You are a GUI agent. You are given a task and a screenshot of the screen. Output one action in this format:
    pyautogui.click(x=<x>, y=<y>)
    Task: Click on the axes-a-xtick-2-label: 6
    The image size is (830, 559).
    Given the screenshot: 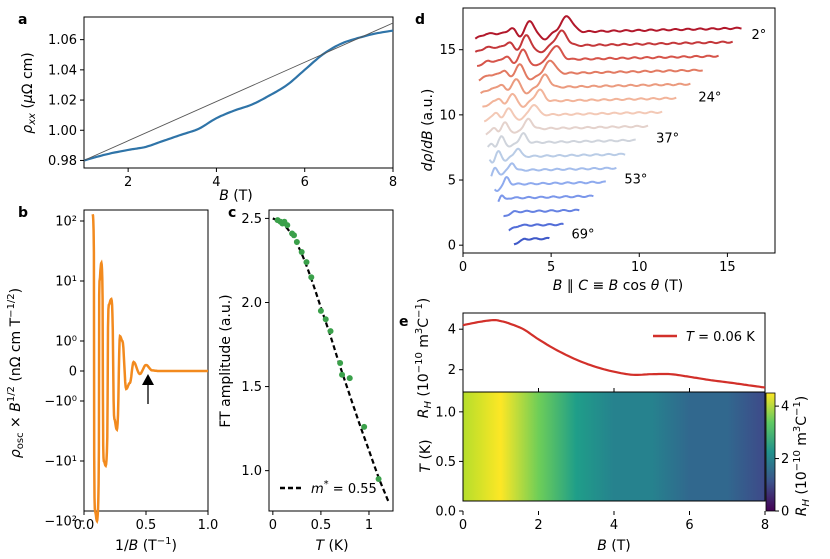 What is the action you would take?
    pyautogui.click(x=305, y=182)
    